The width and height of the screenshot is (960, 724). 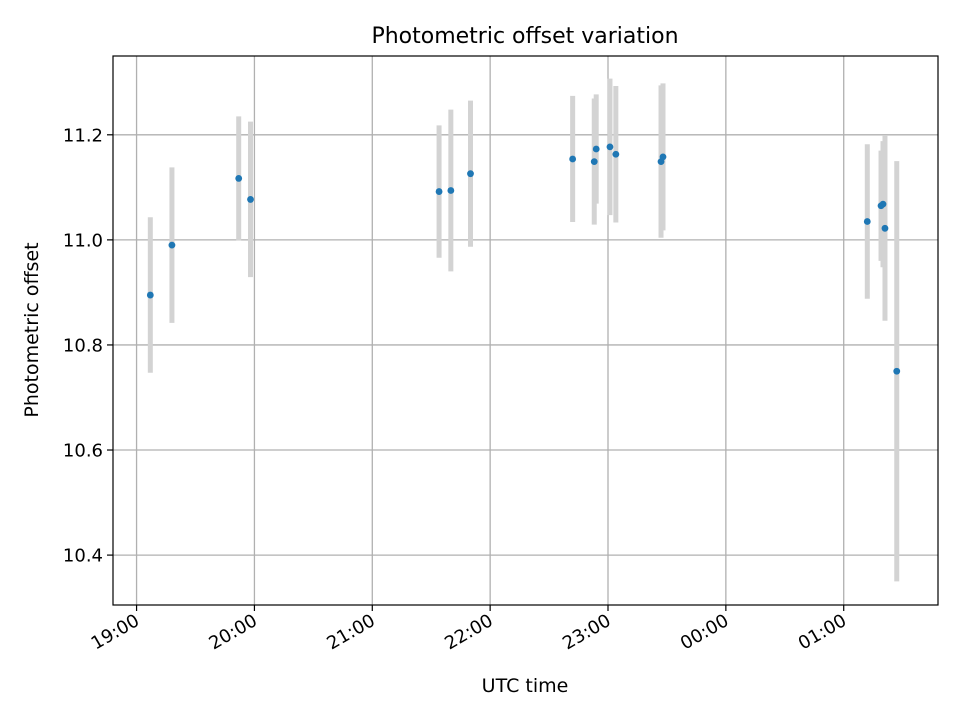 I want to click on y-tick-label: 11.2, so click(x=83, y=135).